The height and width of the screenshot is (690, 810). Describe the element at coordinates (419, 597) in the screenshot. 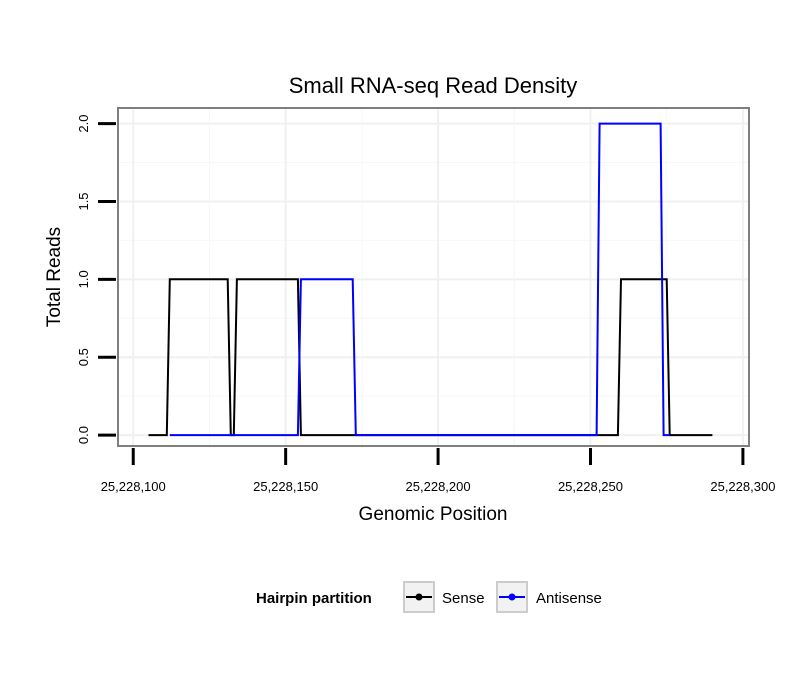

I see `legend-point-sense` at that location.